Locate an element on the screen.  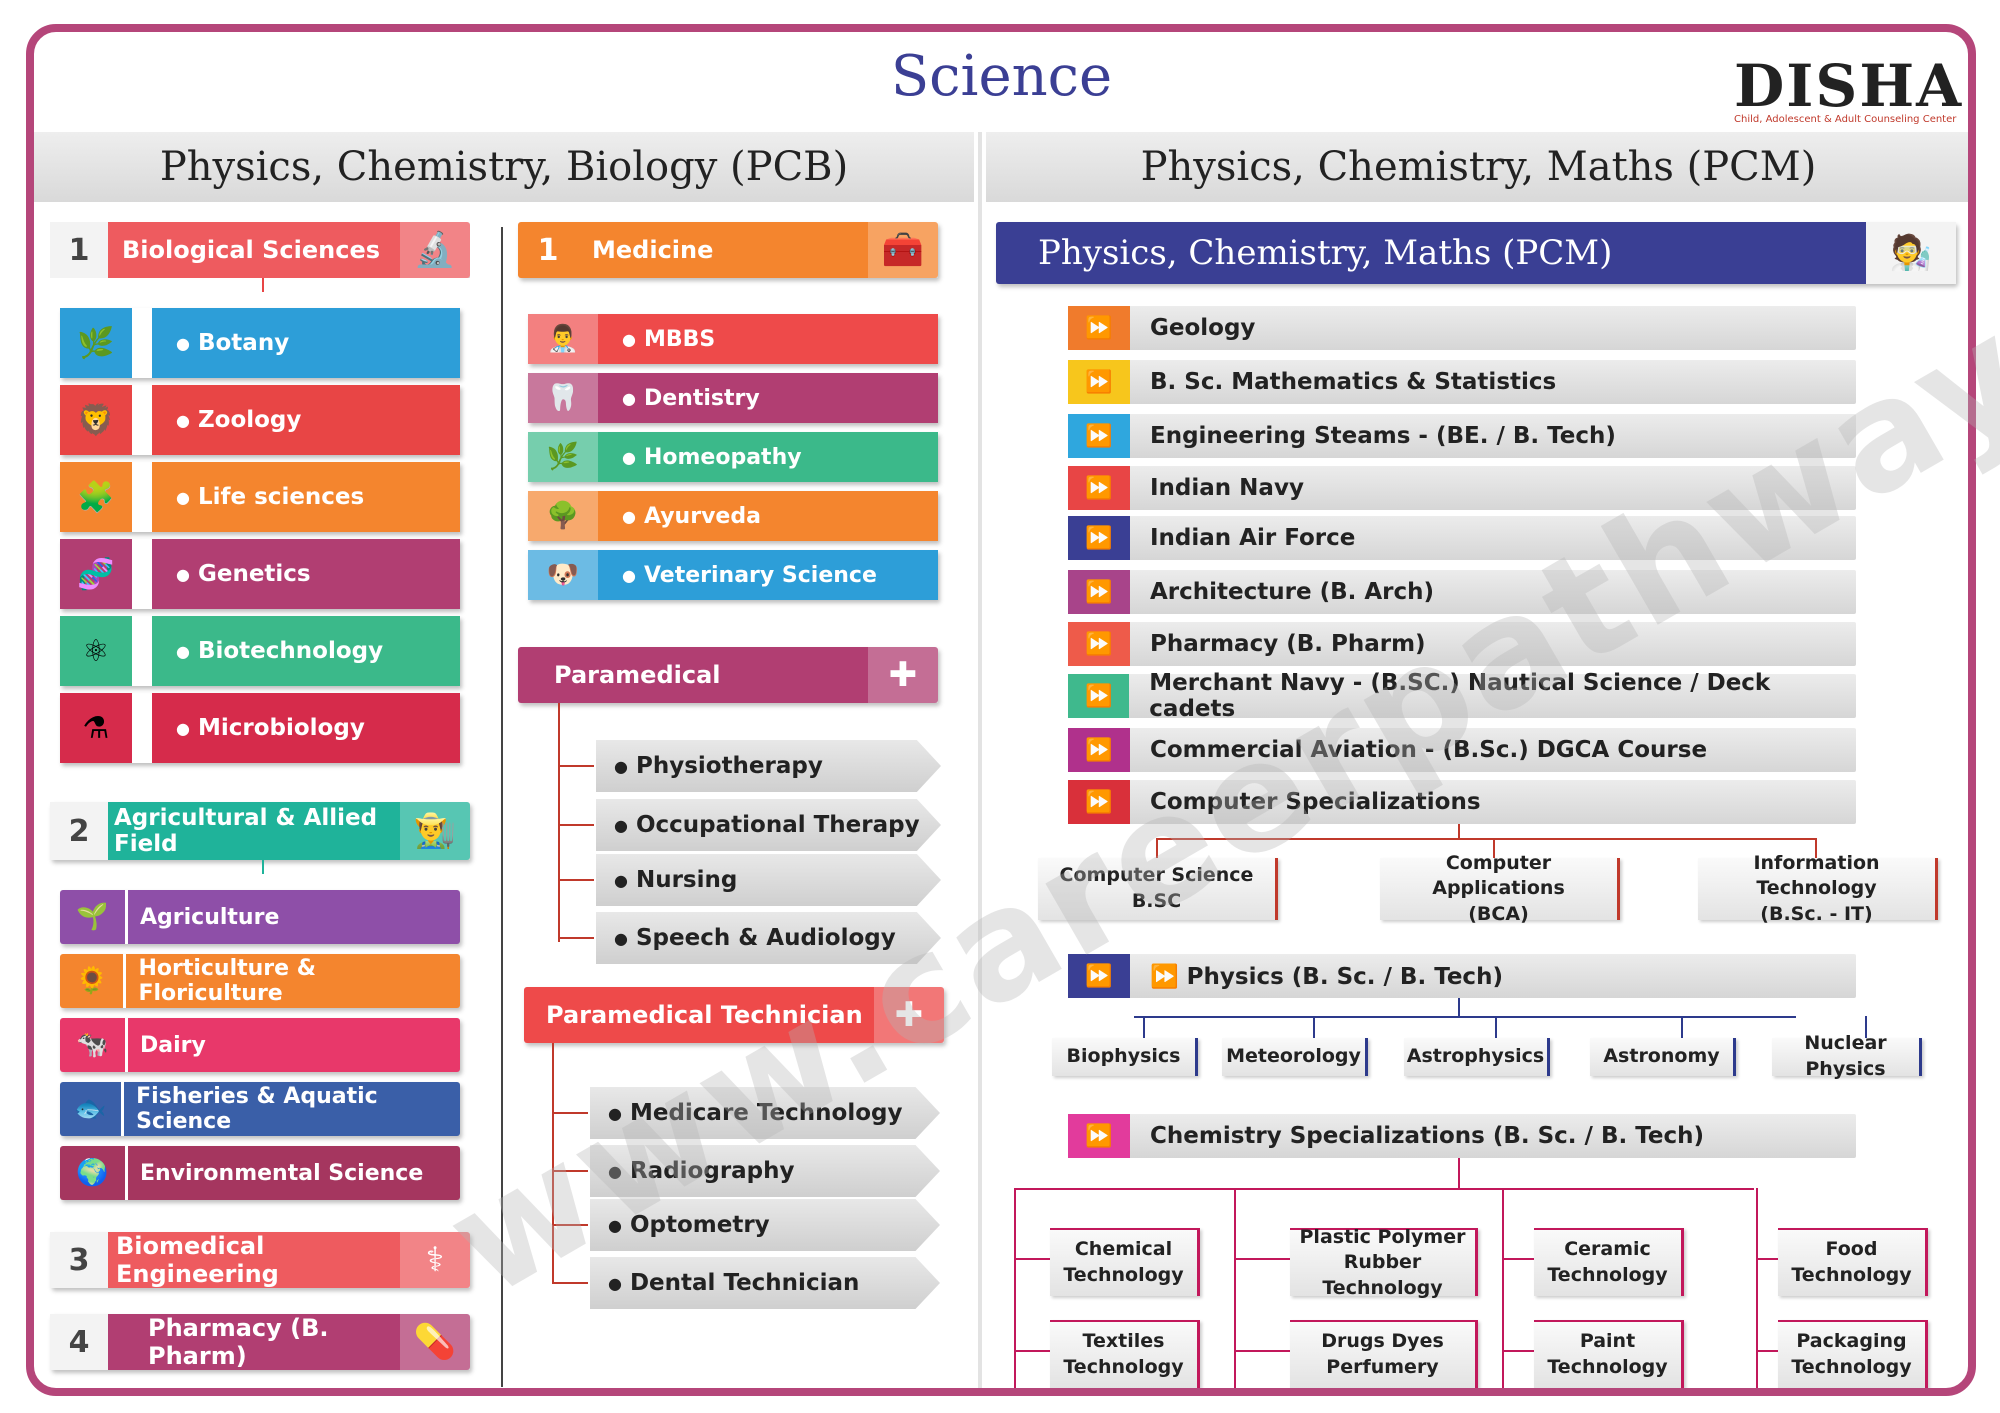
pcm-row-label-2: Engineering Steams - (BE. / B. Tech) is located at coordinates (1383, 436).